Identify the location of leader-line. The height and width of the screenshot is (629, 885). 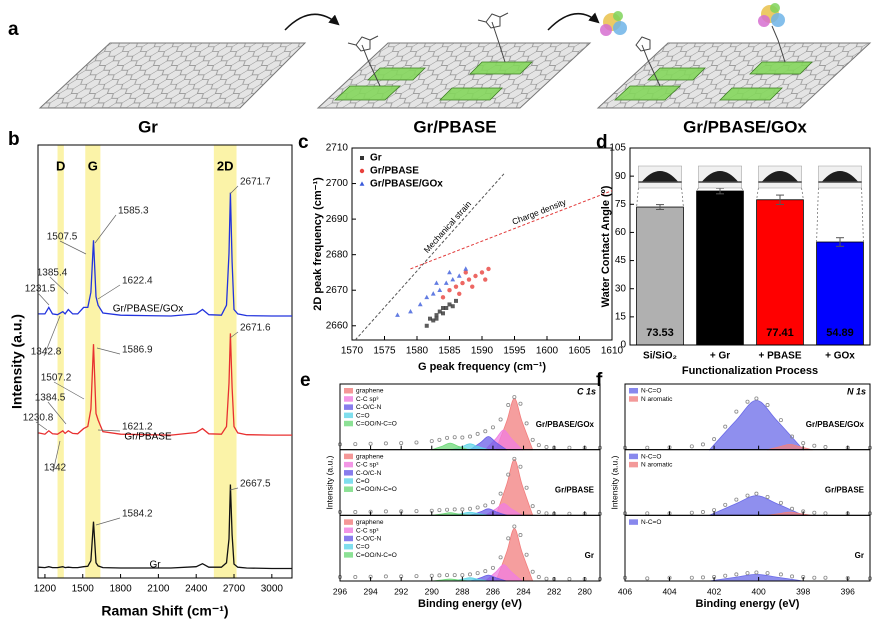
(234, 489).